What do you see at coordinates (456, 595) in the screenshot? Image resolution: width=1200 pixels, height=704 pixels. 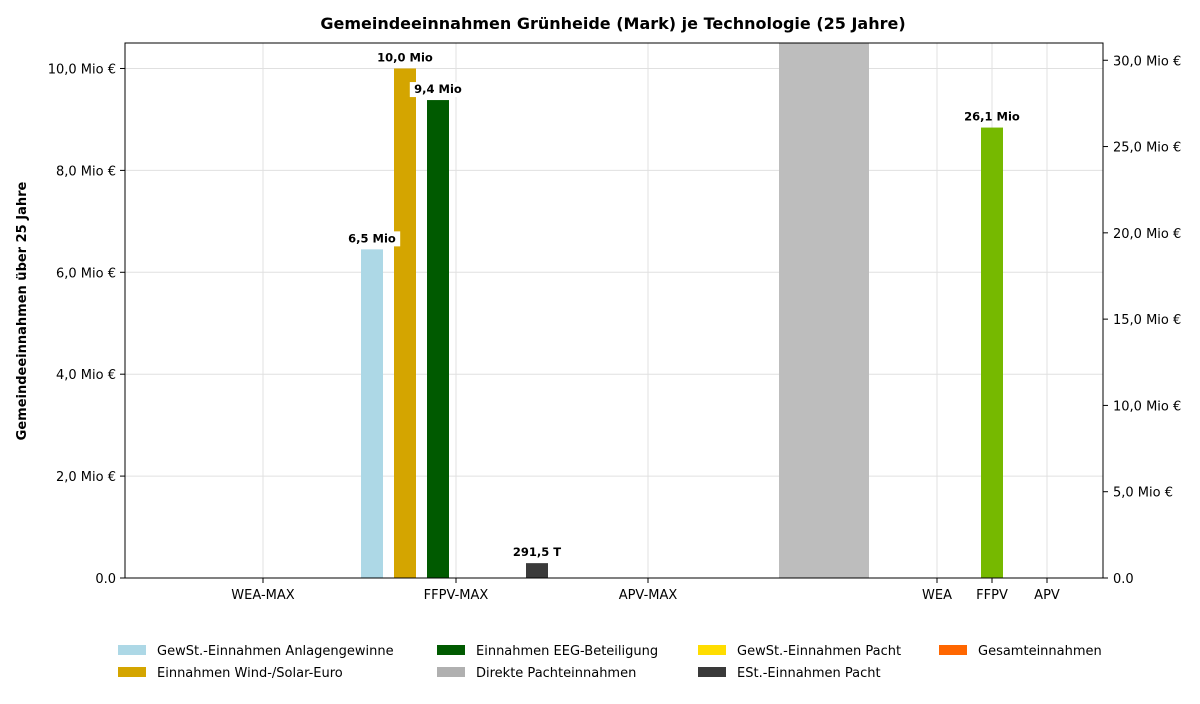 I see `x-tick-label: FFPV-MAX` at bounding box center [456, 595].